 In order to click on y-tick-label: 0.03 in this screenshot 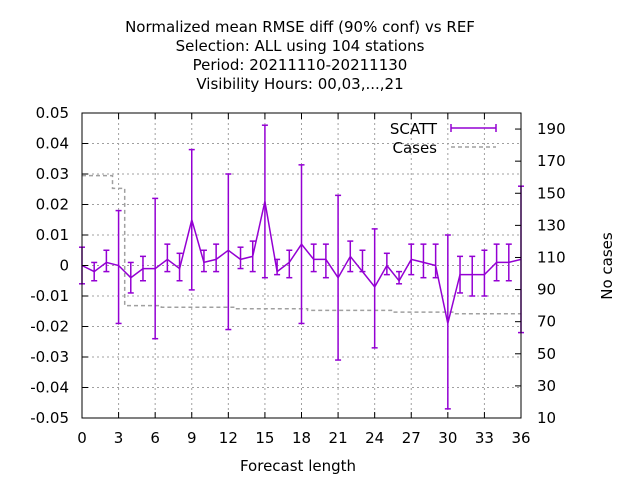, I will do `click(52, 174)`.